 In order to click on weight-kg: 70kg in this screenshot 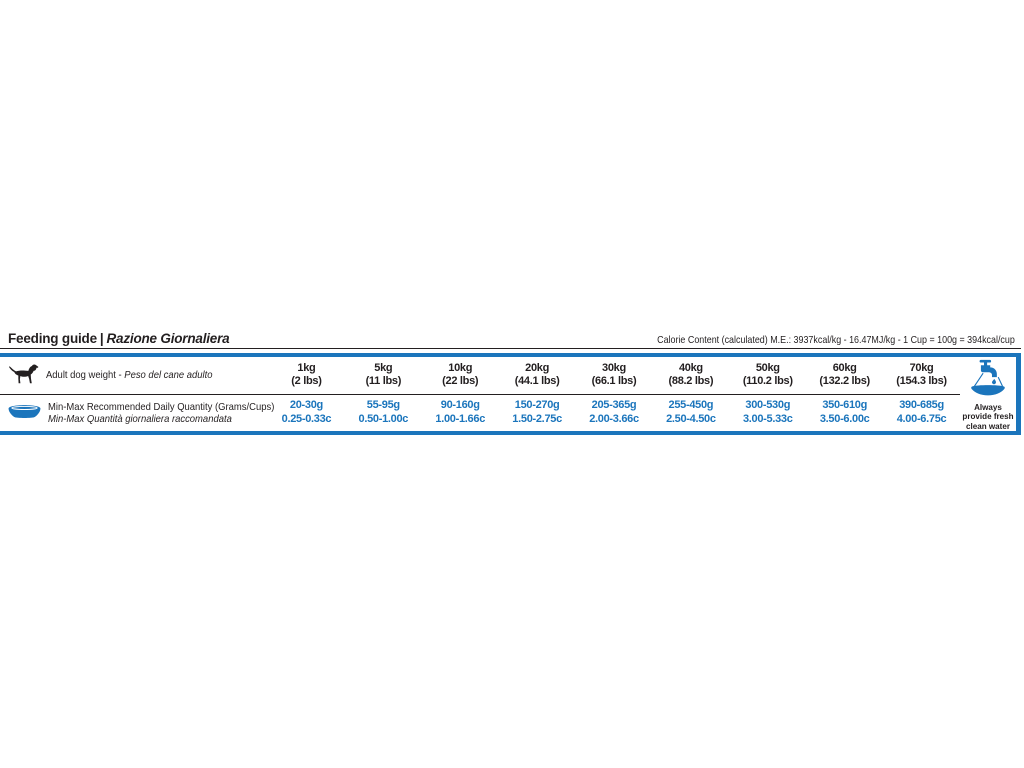, I will do `click(921, 367)`.